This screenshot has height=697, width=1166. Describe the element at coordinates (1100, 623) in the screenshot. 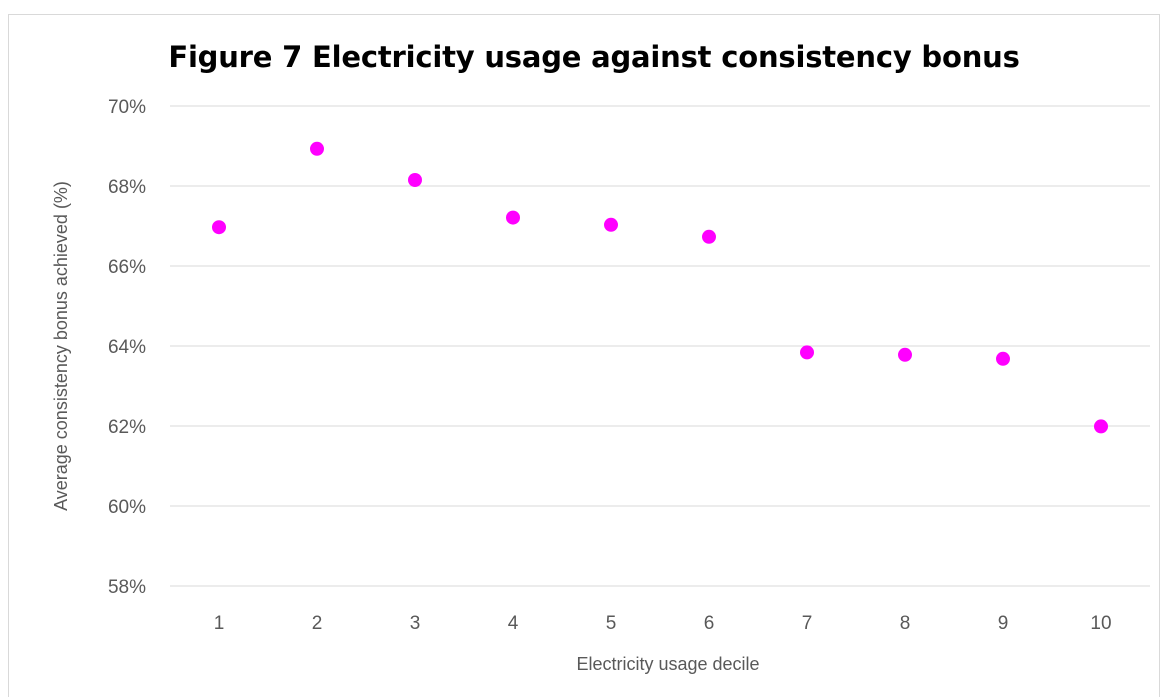

I see `x-tick-label: 10` at that location.